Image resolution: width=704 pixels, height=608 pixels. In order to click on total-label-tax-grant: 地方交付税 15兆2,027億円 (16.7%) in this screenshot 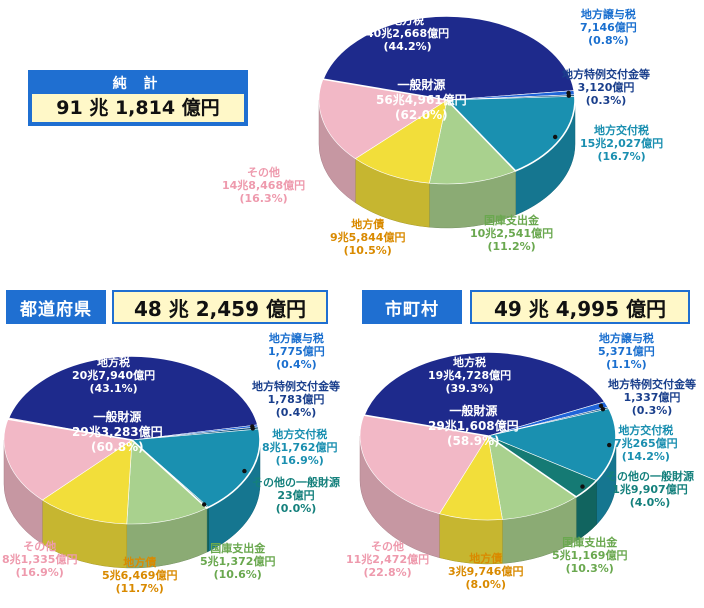, I will do `click(622, 143)`.